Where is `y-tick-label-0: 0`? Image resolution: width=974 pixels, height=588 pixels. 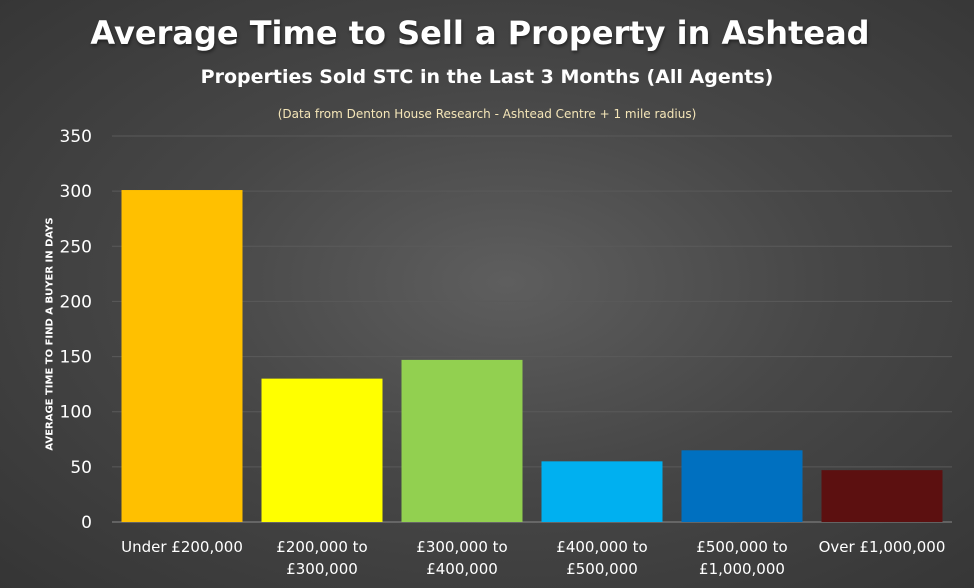 y-tick-label-0: 0 is located at coordinates (86, 523).